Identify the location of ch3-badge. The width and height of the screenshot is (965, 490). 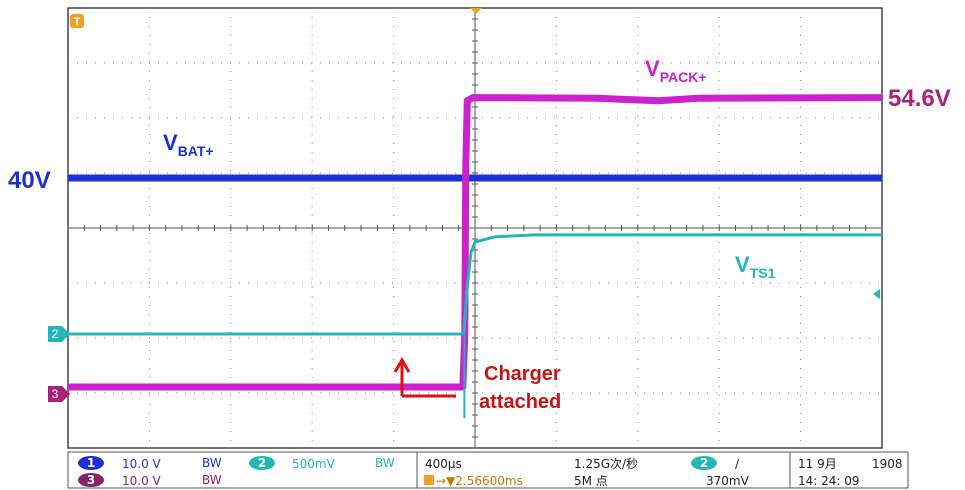
(91, 480).